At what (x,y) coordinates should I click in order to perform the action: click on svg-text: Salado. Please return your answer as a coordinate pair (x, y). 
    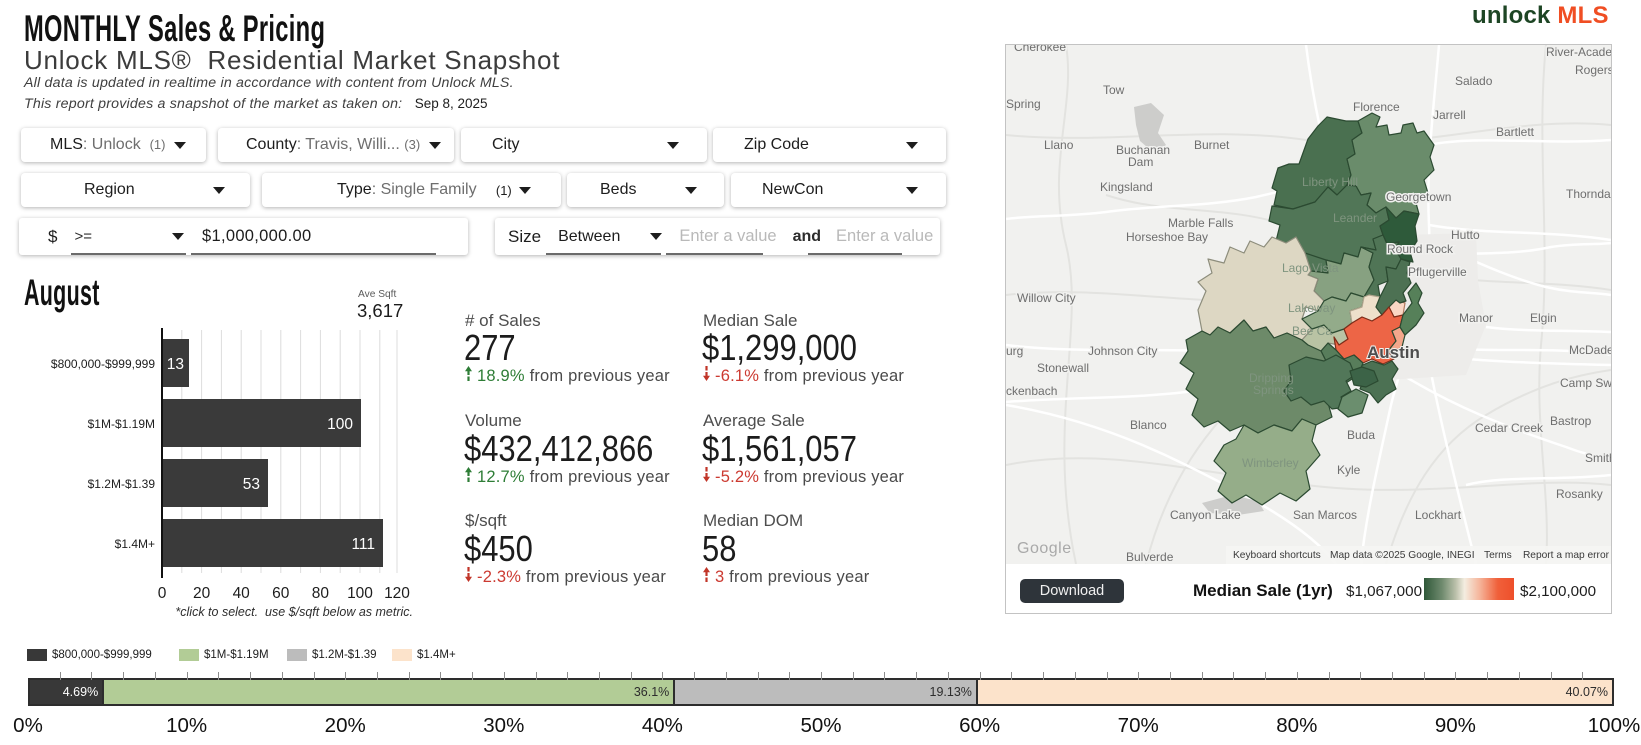
    Looking at the image, I should click on (1474, 81).